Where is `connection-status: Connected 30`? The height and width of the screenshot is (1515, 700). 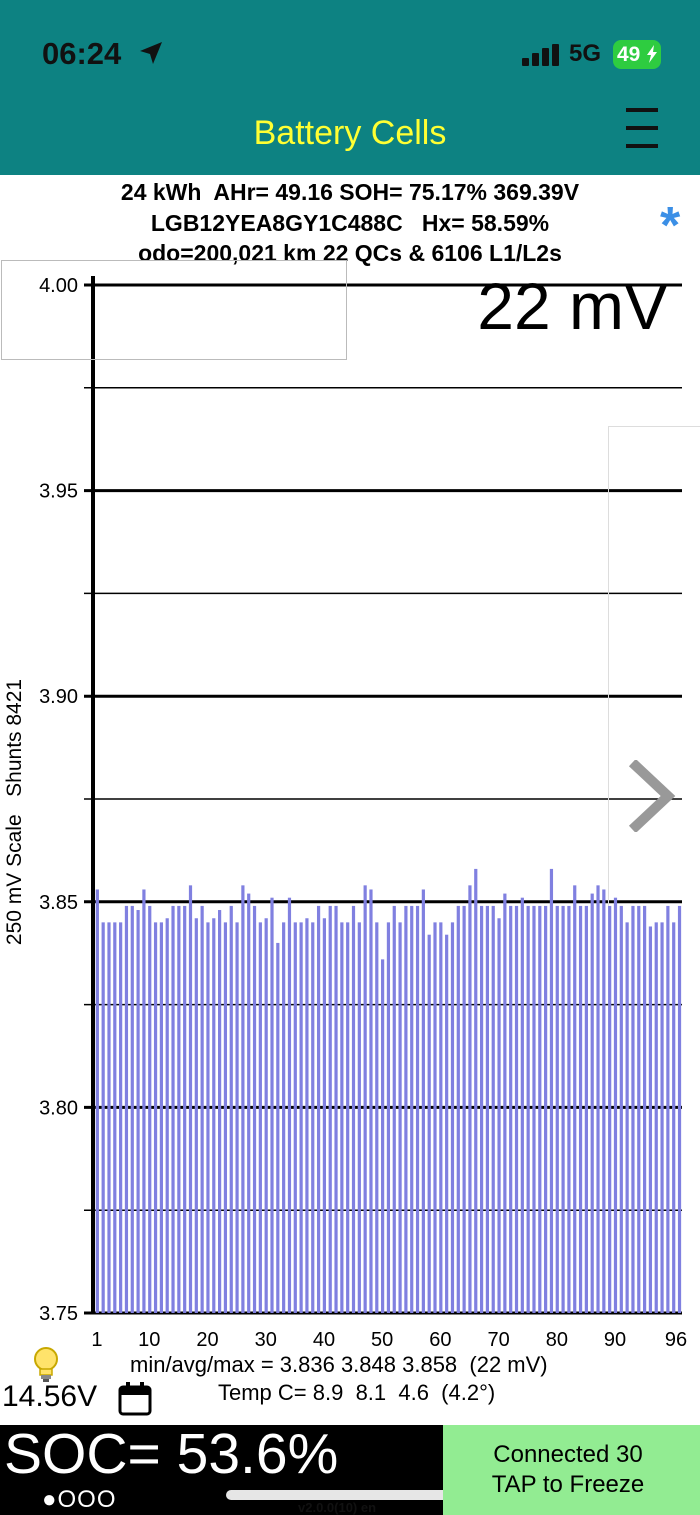 connection-status: Connected 30 is located at coordinates (568, 1454).